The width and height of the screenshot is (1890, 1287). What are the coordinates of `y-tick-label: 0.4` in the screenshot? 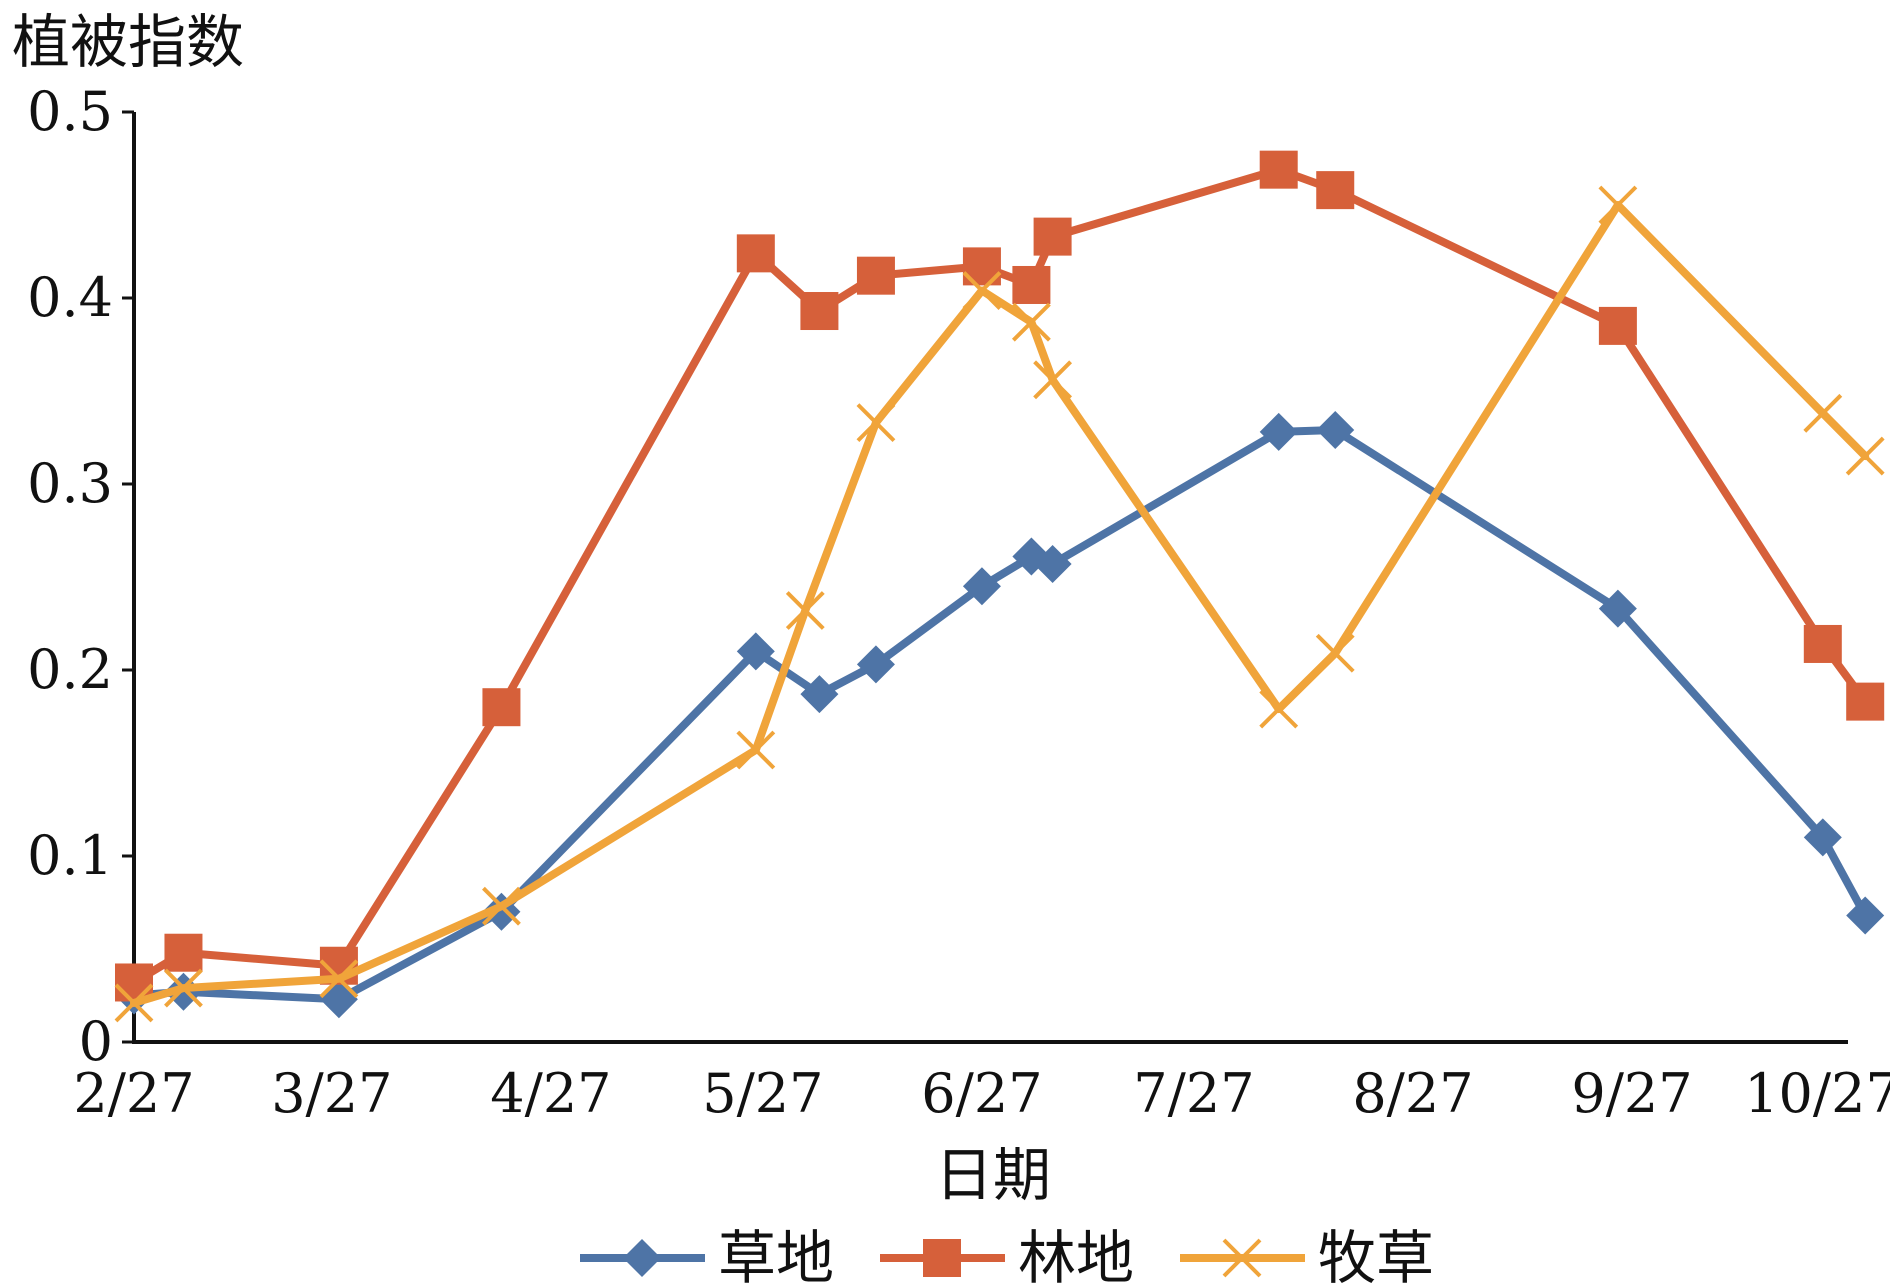 It's located at (70, 297).